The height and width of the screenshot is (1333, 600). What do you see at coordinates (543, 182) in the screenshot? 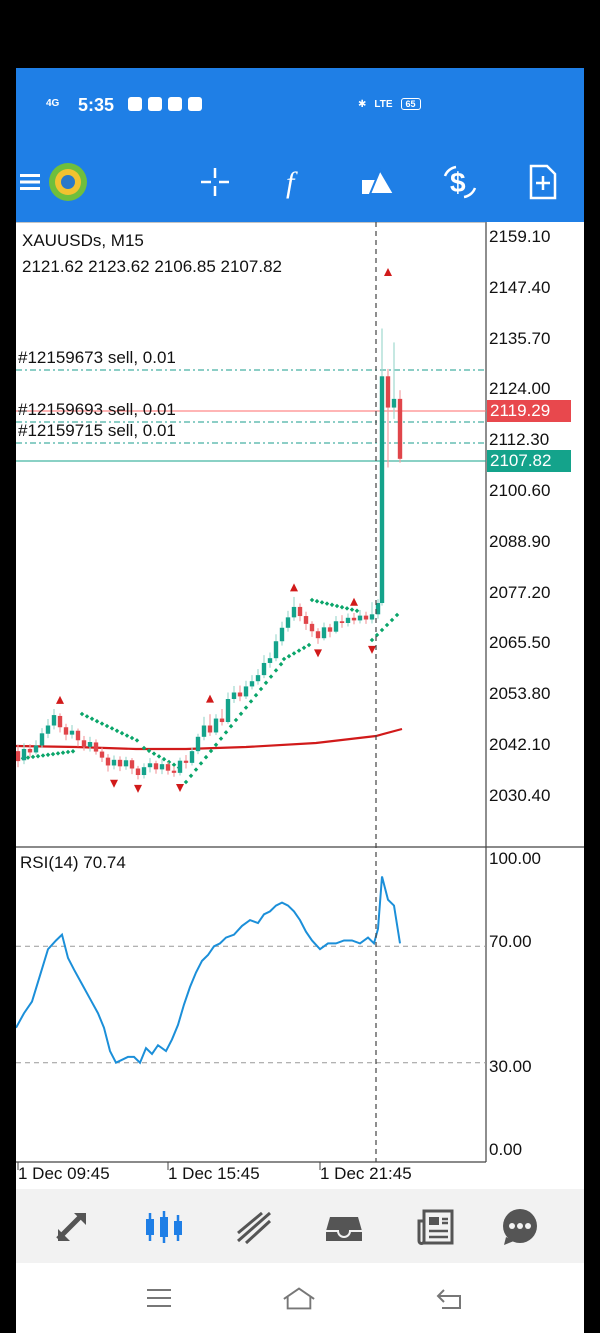
I see `new-order-icon` at bounding box center [543, 182].